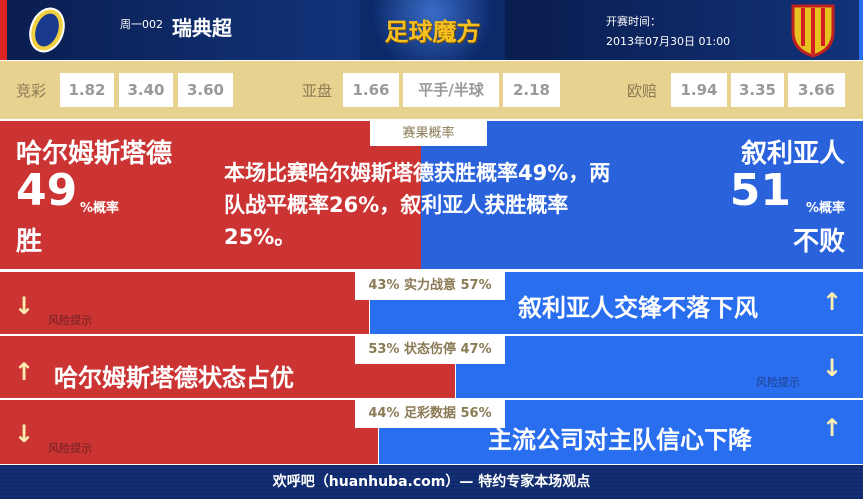 The width and height of the screenshot is (863, 499). Describe the element at coordinates (813, 31) in the screenshot. I see `away-team-logo-icon` at that location.